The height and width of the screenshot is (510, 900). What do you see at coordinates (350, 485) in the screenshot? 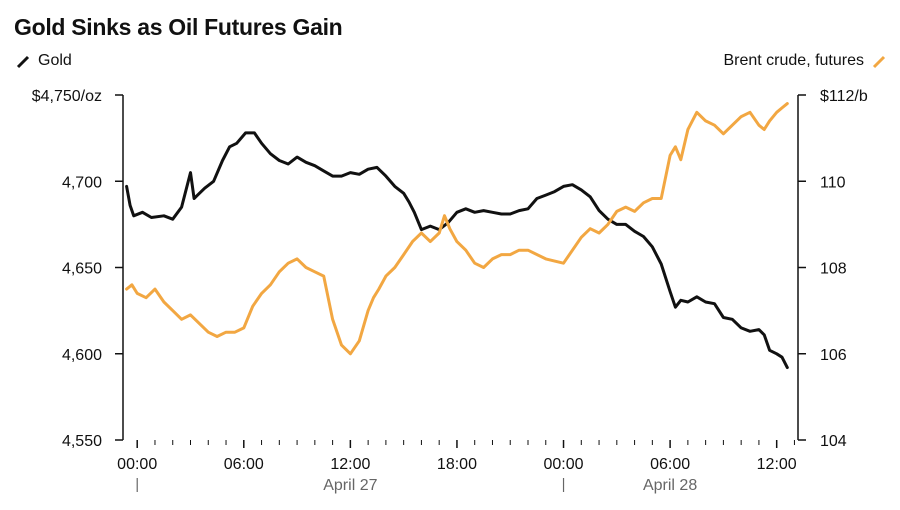
I see `x-axis-date-label: April 27` at bounding box center [350, 485].